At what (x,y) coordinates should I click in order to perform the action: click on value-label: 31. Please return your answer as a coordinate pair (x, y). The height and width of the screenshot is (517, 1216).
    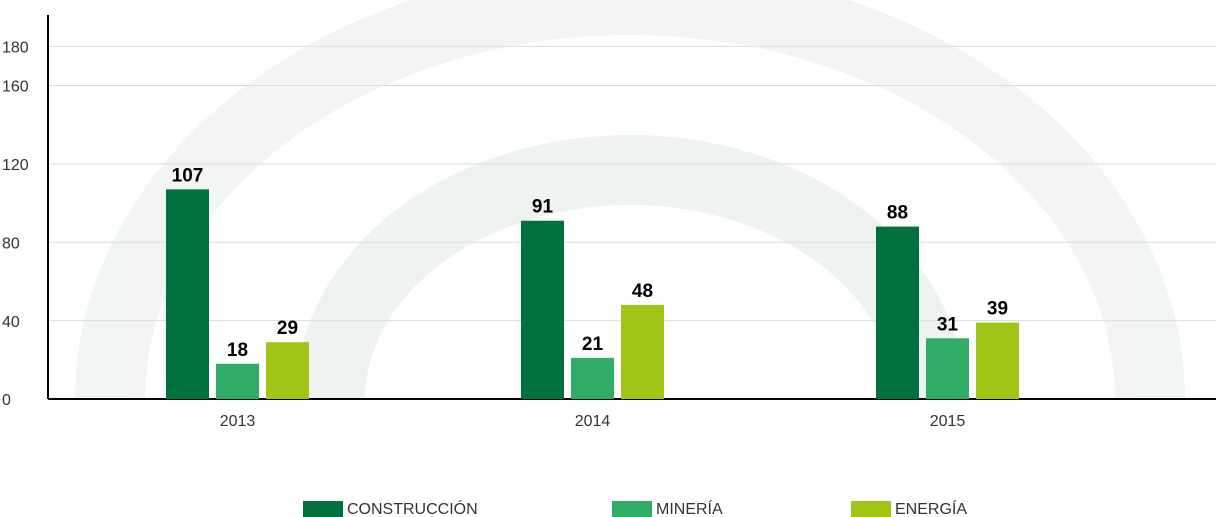
    Looking at the image, I should click on (948, 324).